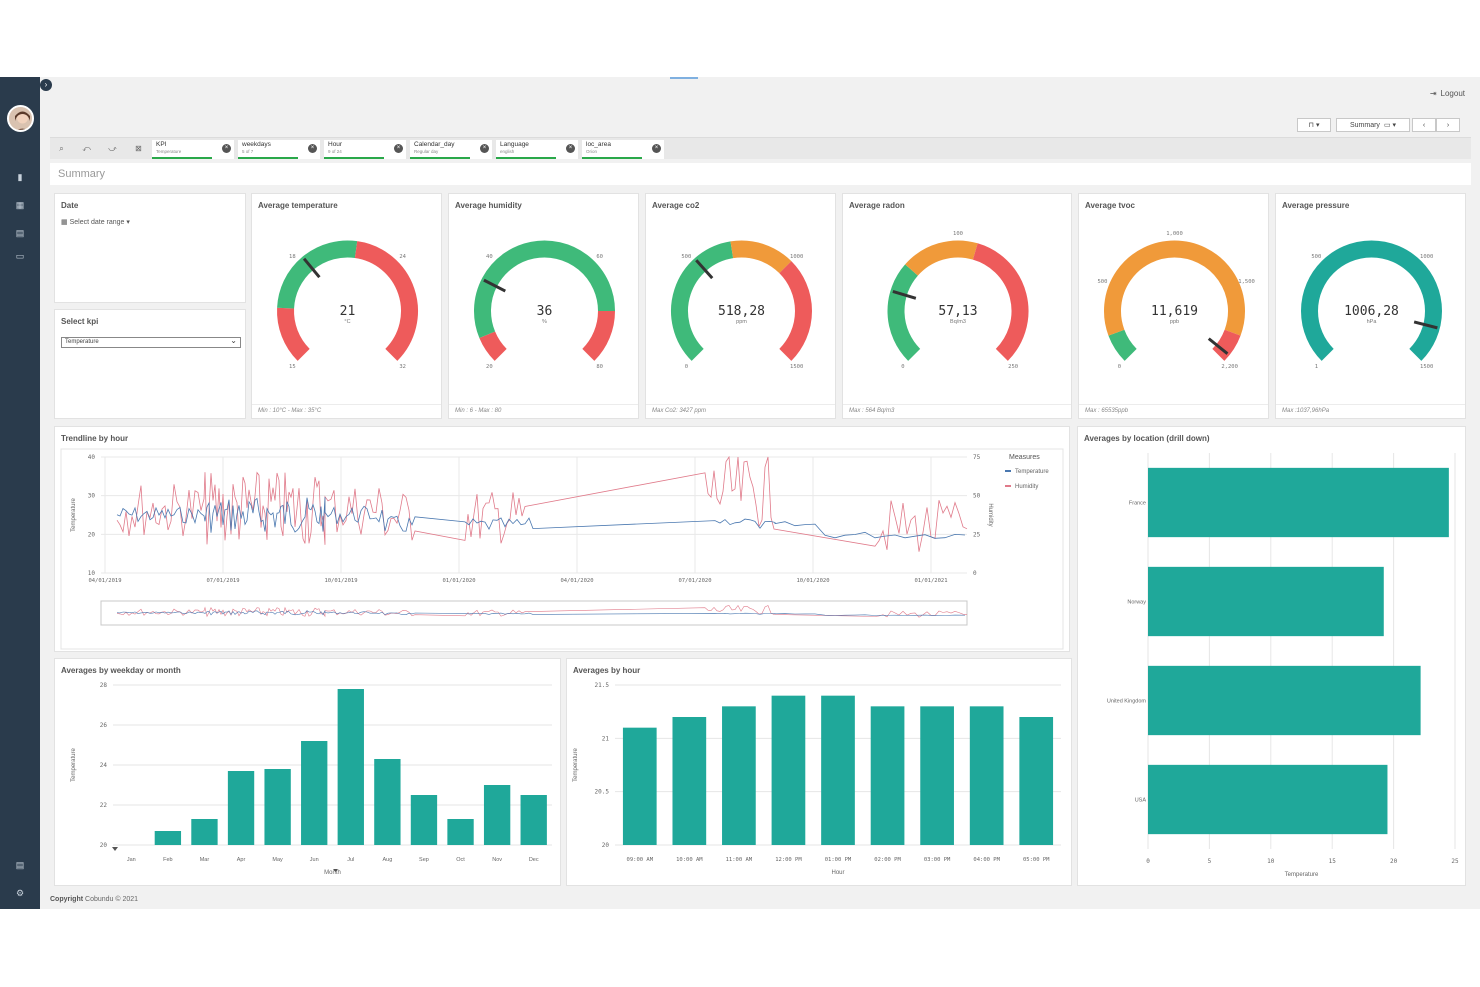  What do you see at coordinates (424, 860) in the screenshot?
I see `x-tick-label: Sep` at bounding box center [424, 860].